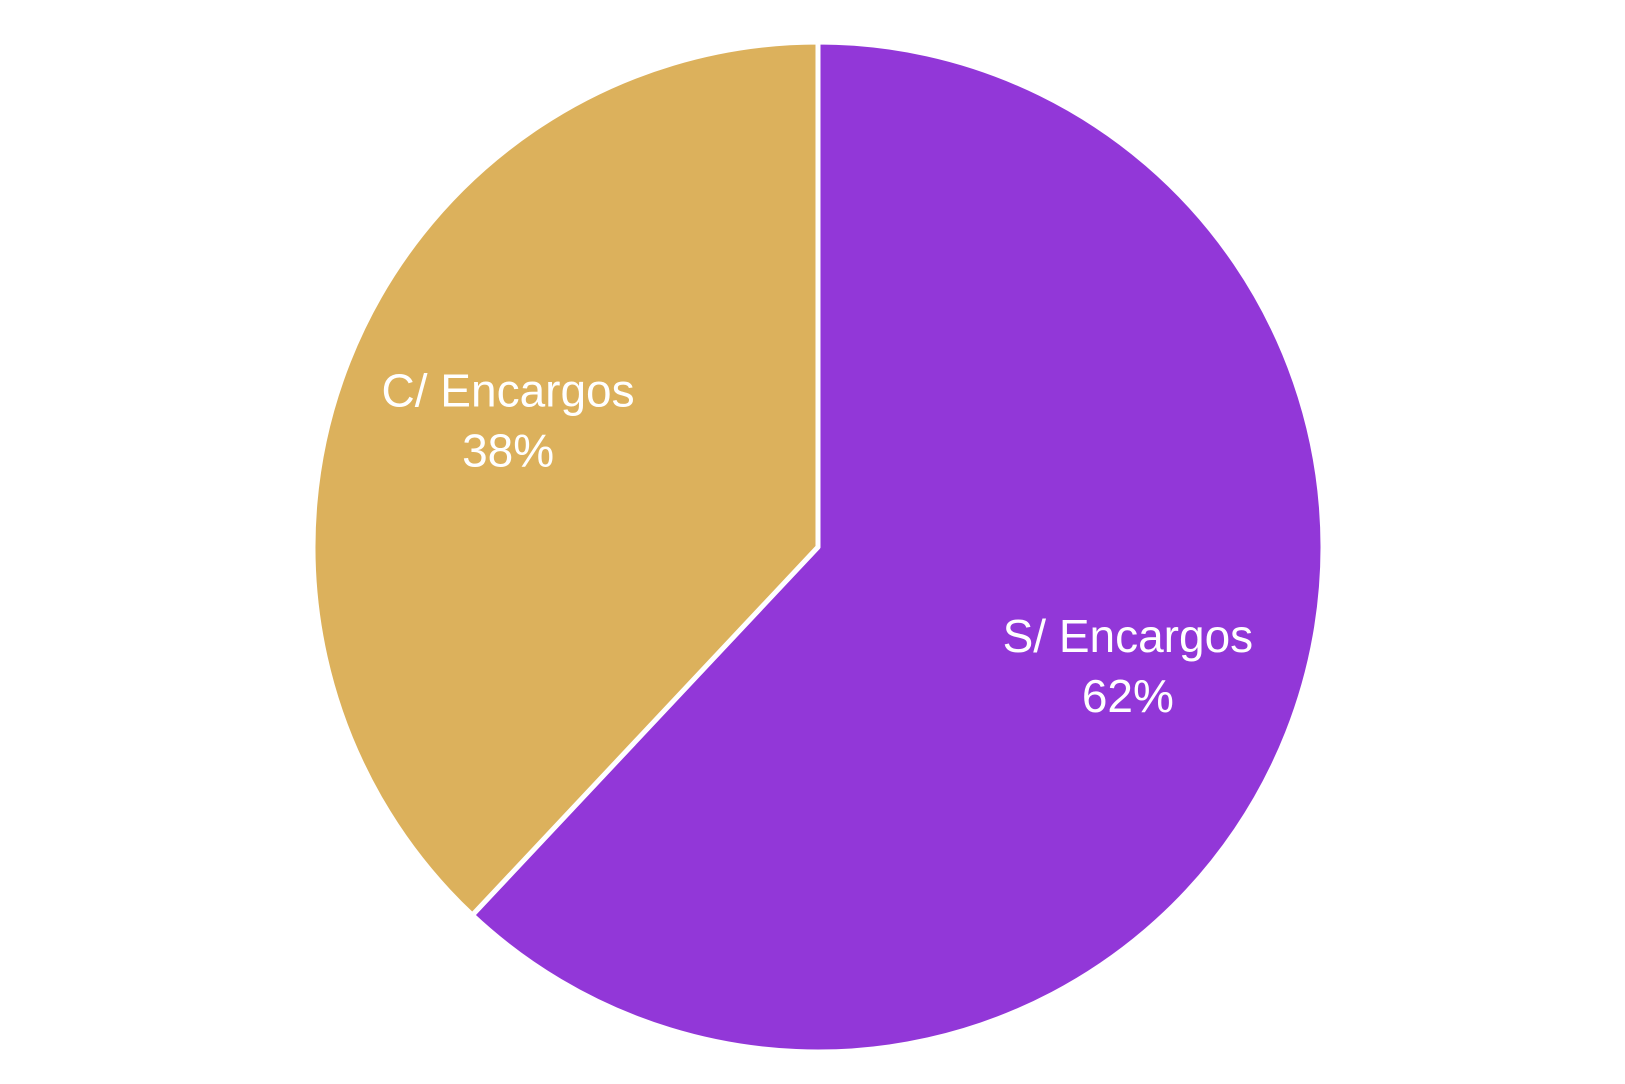 This screenshot has height=1084, width=1625. What do you see at coordinates (1128, 636) in the screenshot?
I see `slice-label: S/ Encargos` at bounding box center [1128, 636].